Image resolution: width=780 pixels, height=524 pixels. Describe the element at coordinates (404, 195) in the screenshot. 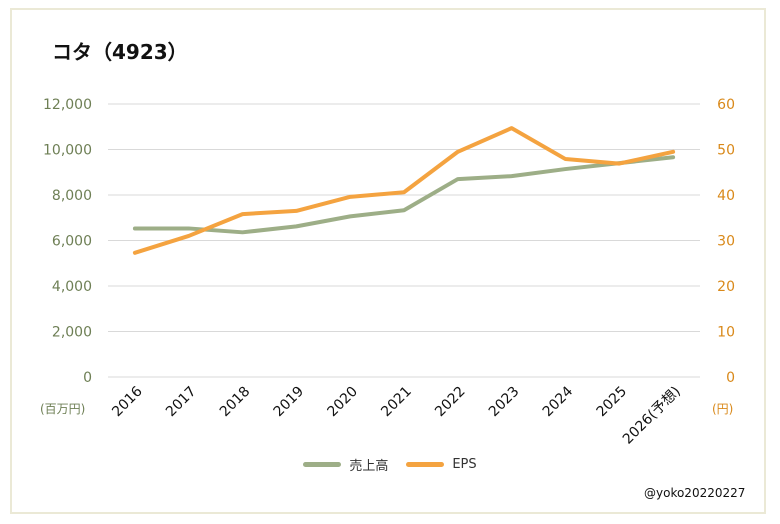

I see `series-line-sales` at that location.